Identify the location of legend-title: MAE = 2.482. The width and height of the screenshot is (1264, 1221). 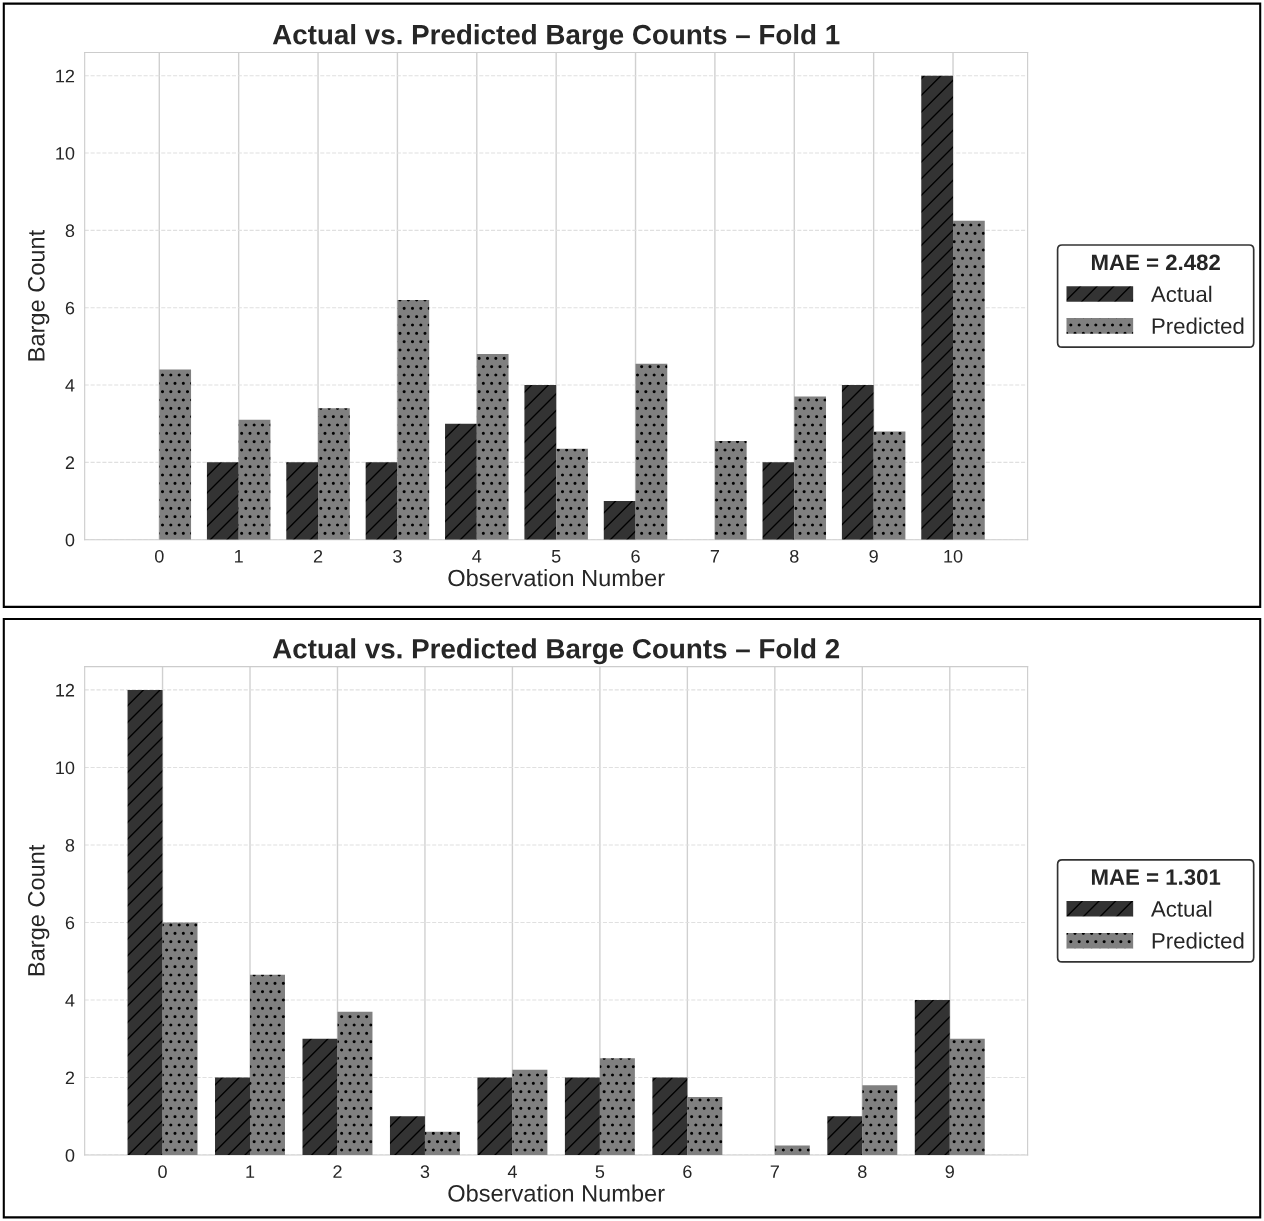
(1155, 262).